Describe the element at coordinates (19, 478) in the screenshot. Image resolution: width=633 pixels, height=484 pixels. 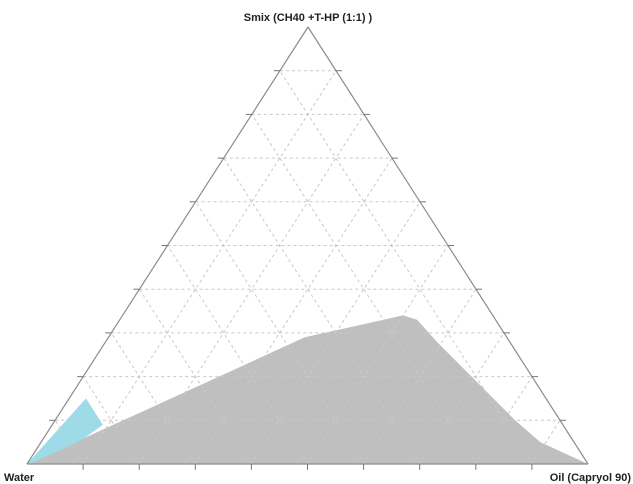
I see `water-vertex-label: Water` at that location.